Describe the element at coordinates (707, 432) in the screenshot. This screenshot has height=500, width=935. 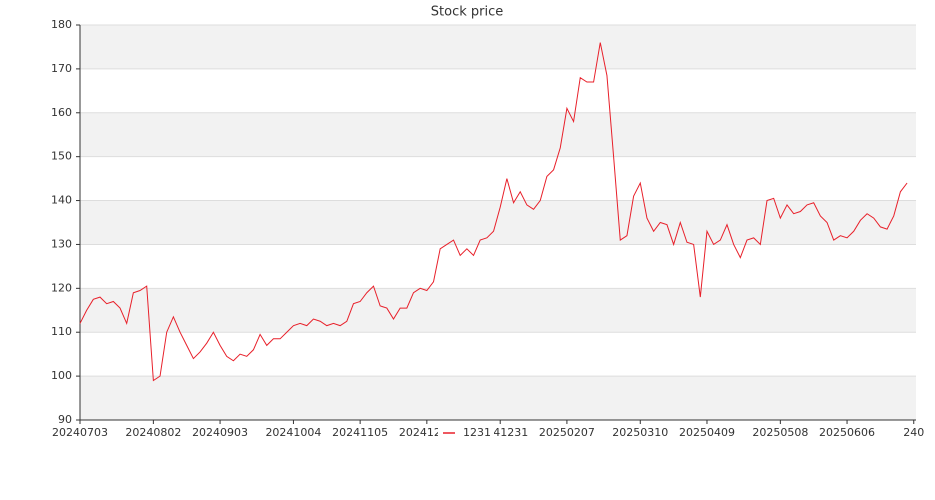
I see `x-tick-label: 20250409` at that location.